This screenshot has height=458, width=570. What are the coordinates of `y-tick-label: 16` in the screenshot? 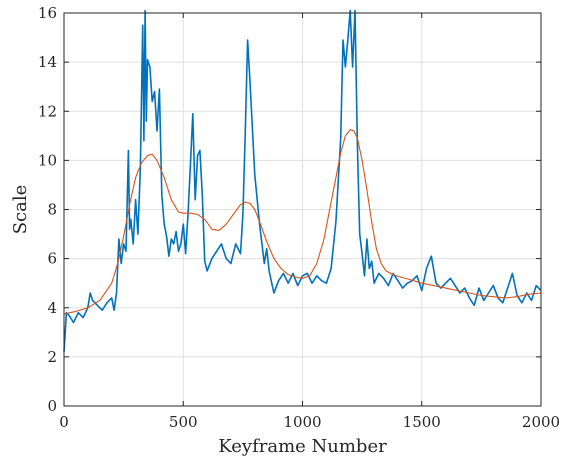 It's located at (47, 13).